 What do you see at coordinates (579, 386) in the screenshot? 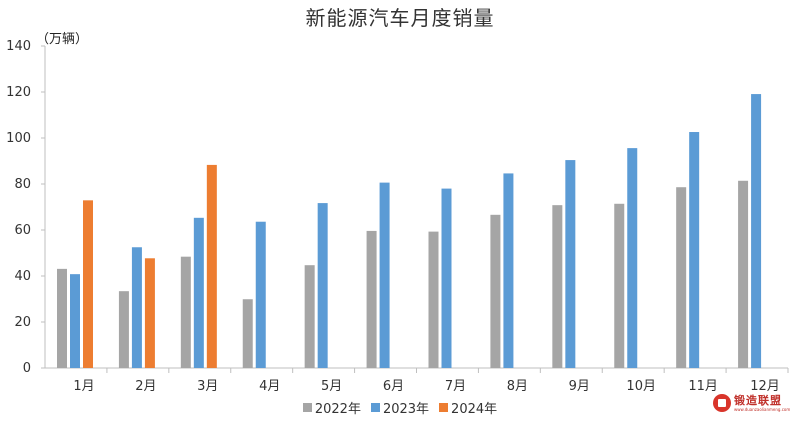
I see `x-tick-label: 9月` at bounding box center [579, 386].